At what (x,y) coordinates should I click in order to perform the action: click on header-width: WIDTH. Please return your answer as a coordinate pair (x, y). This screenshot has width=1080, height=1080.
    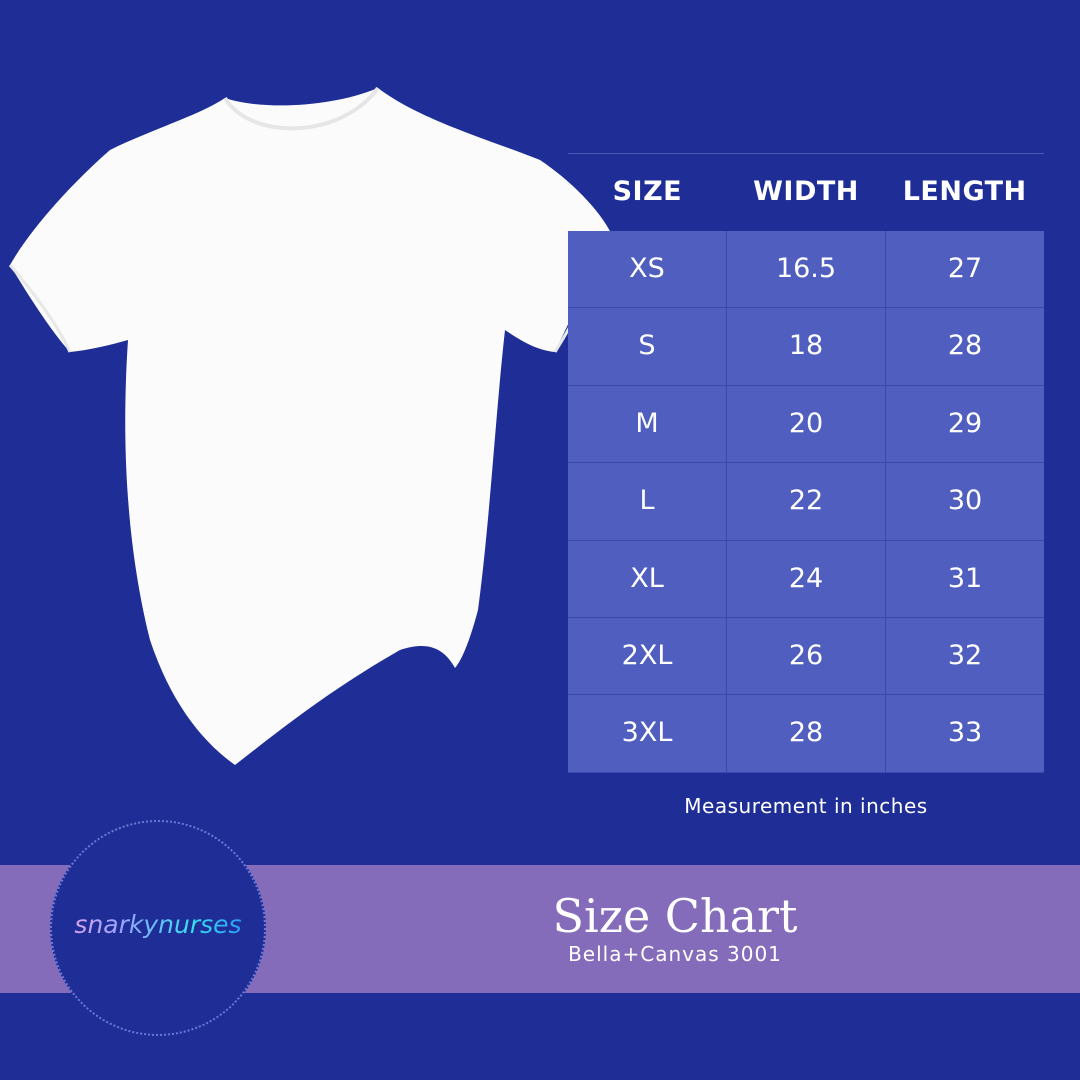
    Looking at the image, I should click on (806, 191).